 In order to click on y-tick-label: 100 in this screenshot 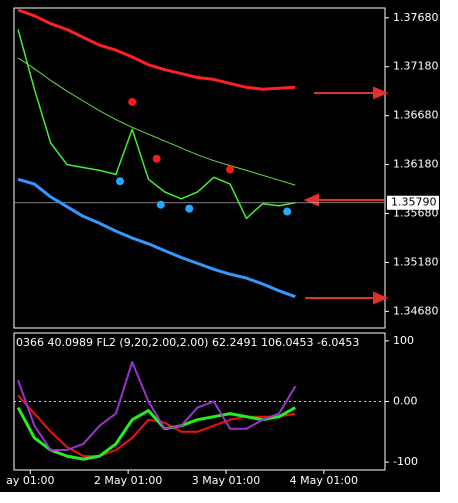, I will do `click(403, 340)`.